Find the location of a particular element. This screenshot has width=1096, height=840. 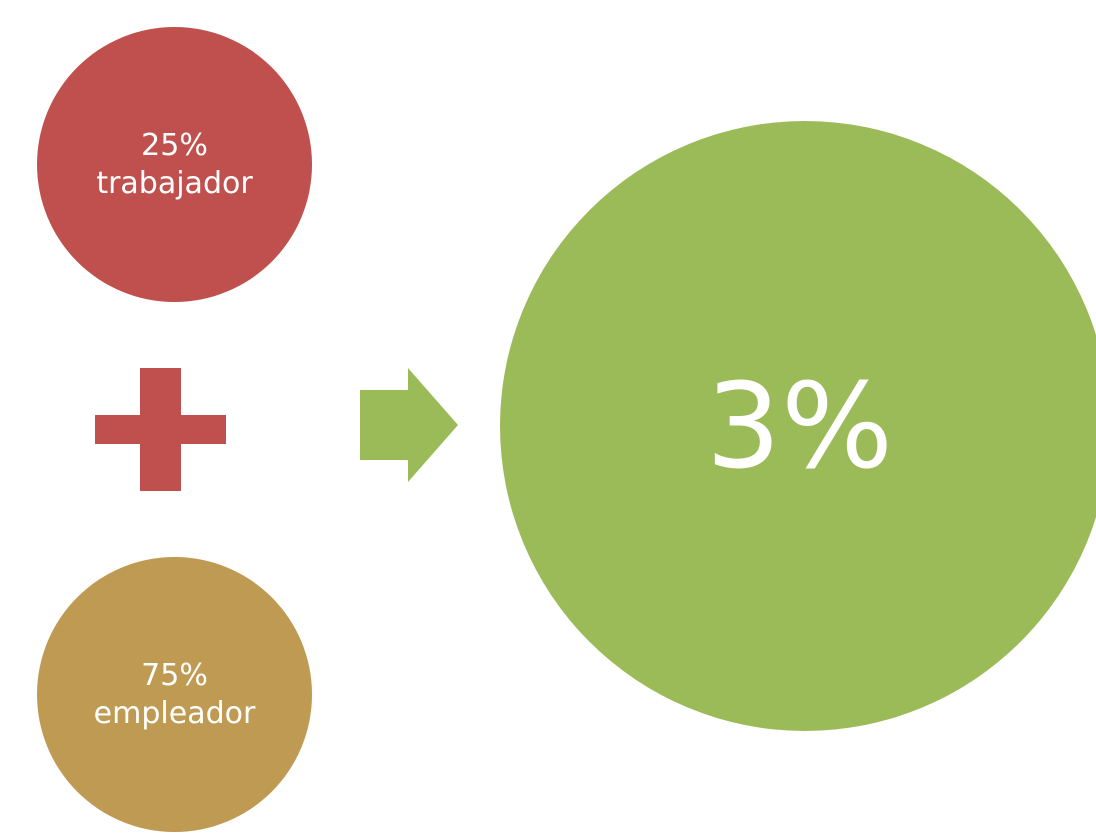

total-rate-value: 3% is located at coordinates (799, 426).